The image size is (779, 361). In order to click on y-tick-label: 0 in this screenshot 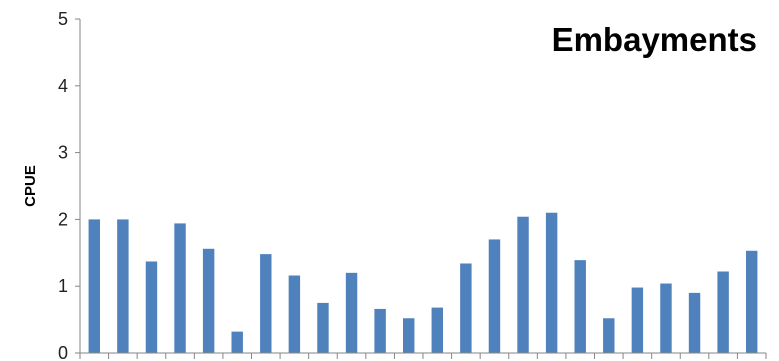, I will do `click(63, 352)`.